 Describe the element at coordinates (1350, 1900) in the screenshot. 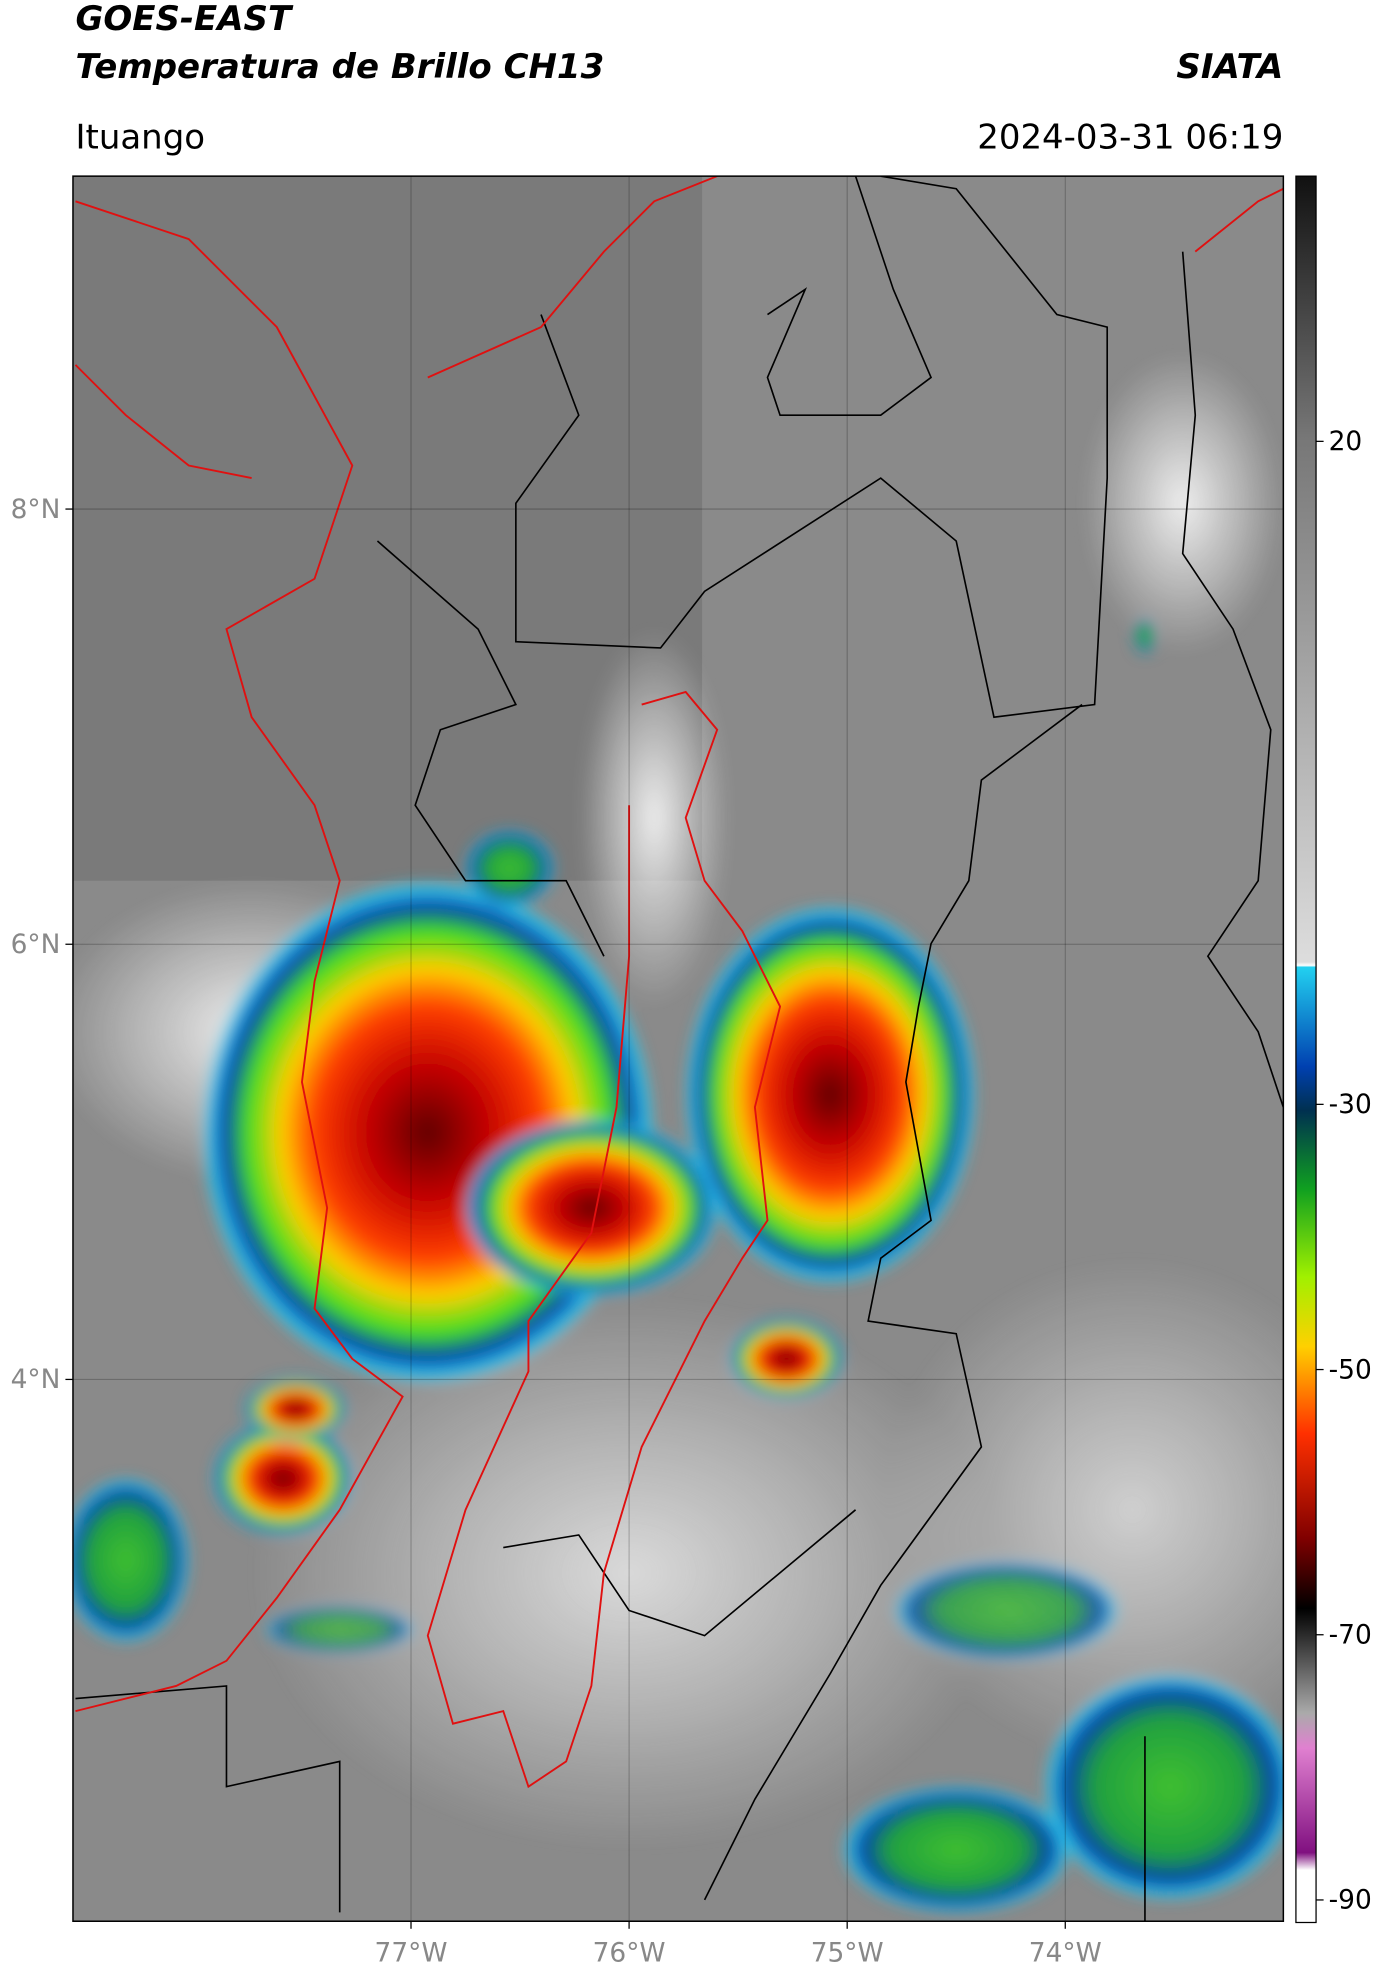

I see `colorbar-tick-label: -90` at that location.